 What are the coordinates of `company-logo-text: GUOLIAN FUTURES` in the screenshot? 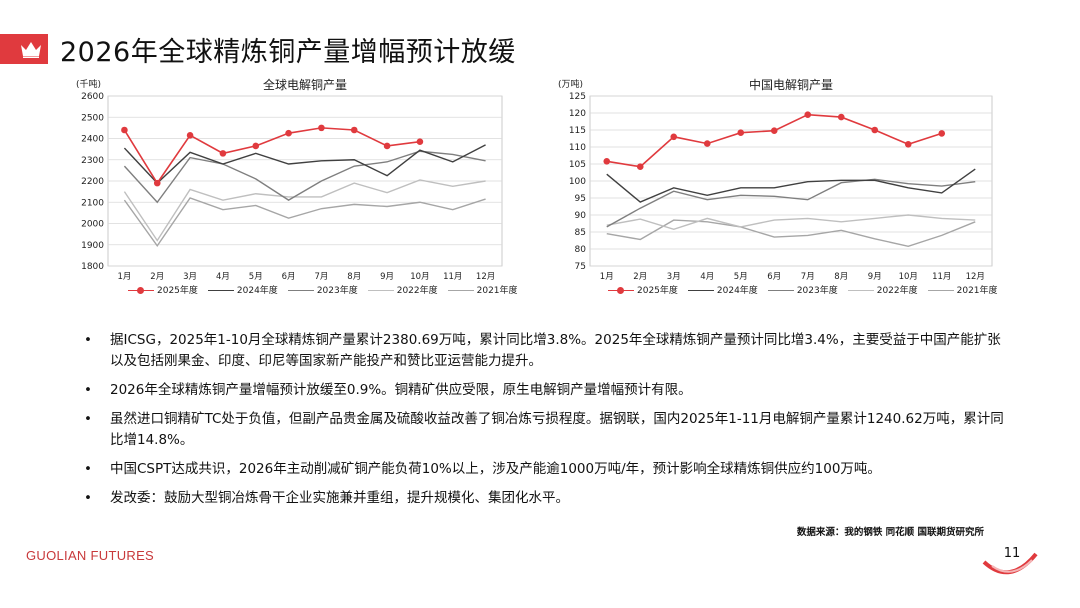 It's located at (90, 555).